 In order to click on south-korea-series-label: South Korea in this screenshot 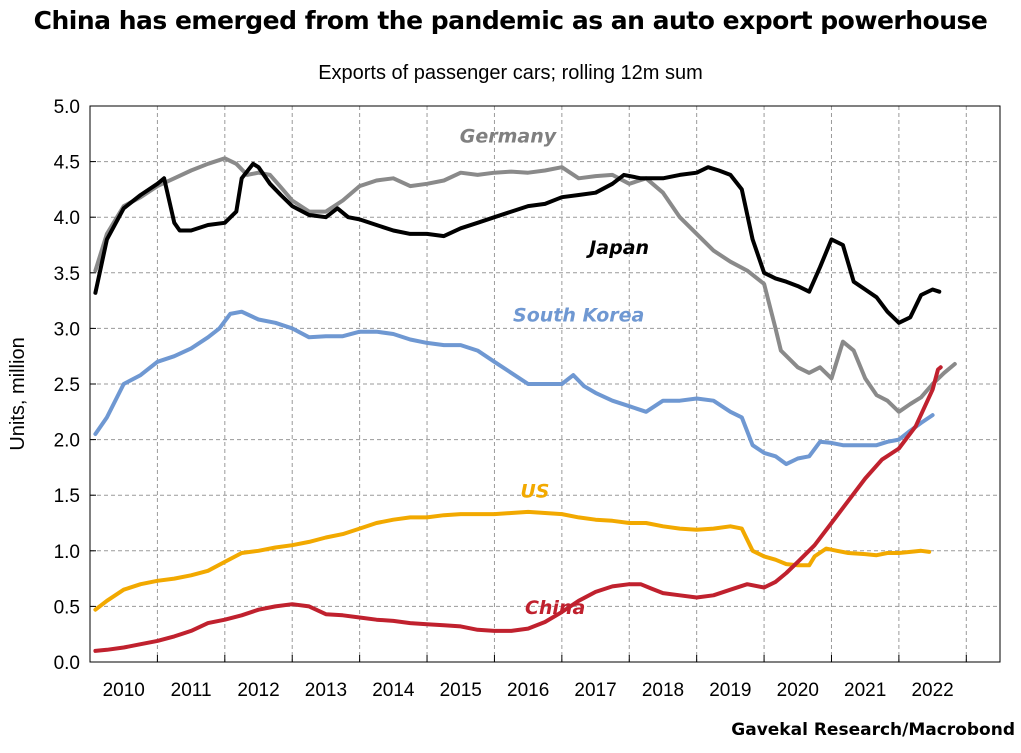, I will do `click(578, 316)`.